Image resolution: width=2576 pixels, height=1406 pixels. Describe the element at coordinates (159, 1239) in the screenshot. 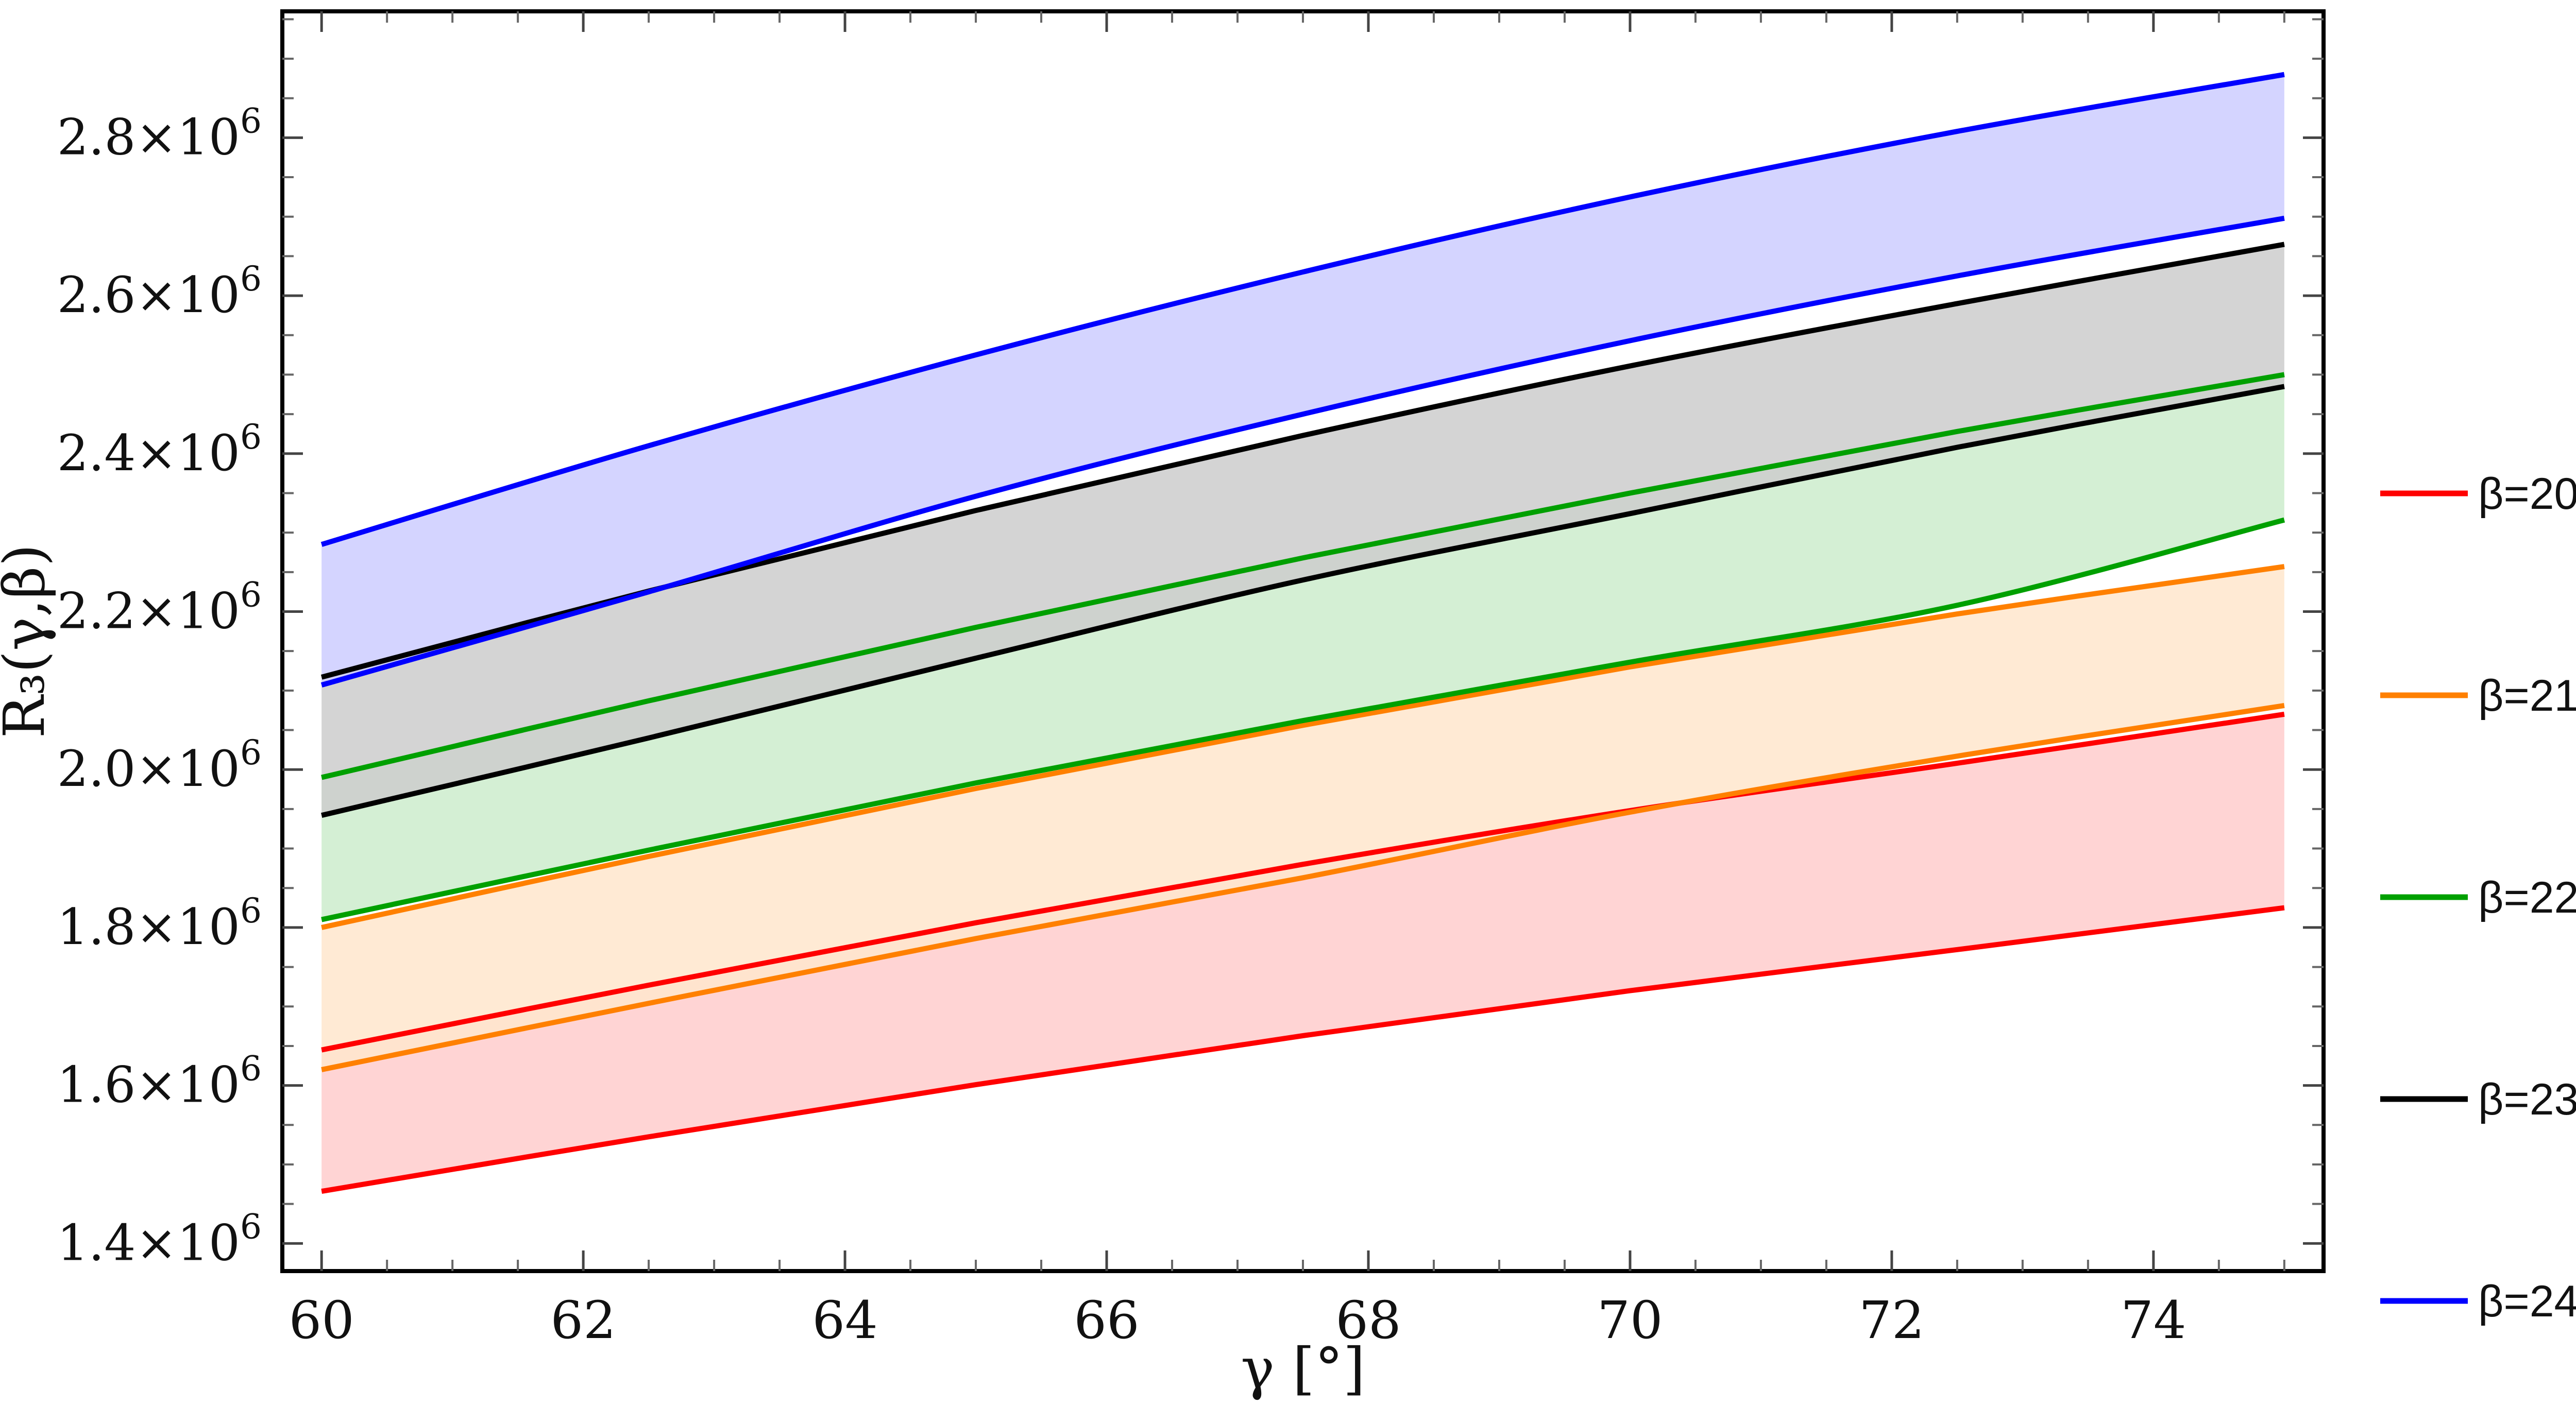

I see `y-tick-label-0: 1.4×10⁶` at that location.